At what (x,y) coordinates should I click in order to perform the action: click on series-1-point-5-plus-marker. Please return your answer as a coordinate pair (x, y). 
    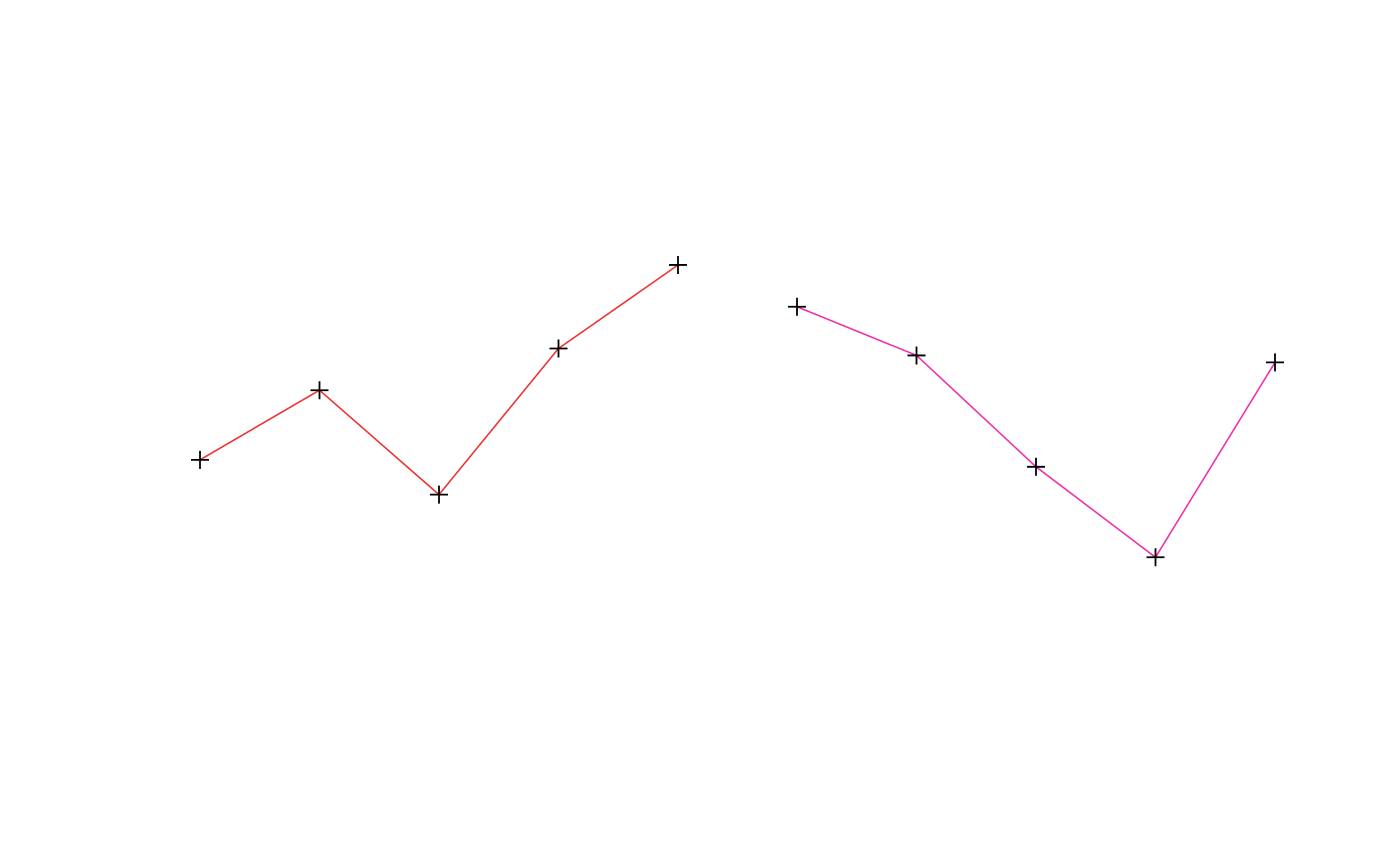
    Looking at the image, I should click on (678, 264).